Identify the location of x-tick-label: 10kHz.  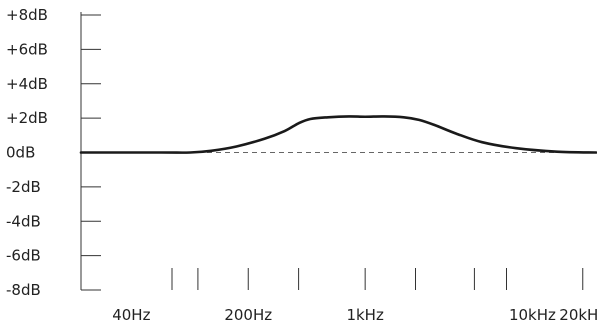
(532, 315).